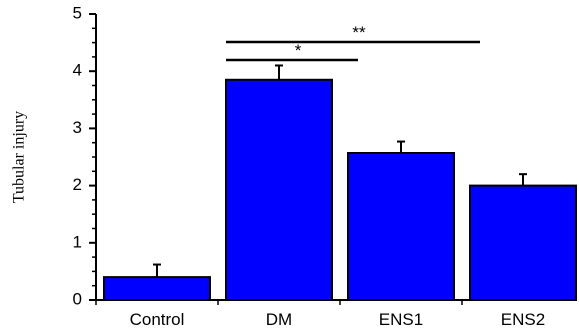 The image size is (579, 334). What do you see at coordinates (77, 298) in the screenshot?
I see `y-tick-label: 0` at bounding box center [77, 298].